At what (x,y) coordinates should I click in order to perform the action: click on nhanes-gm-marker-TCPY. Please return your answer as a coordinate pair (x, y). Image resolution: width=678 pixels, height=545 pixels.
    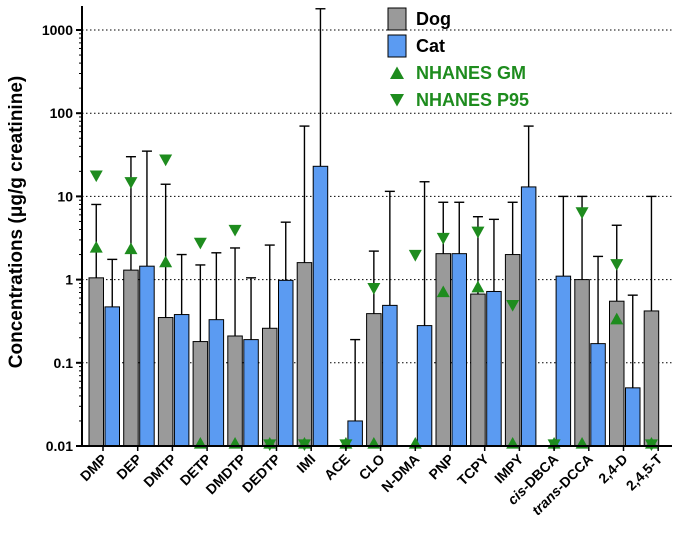
    Looking at the image, I should click on (478, 286).